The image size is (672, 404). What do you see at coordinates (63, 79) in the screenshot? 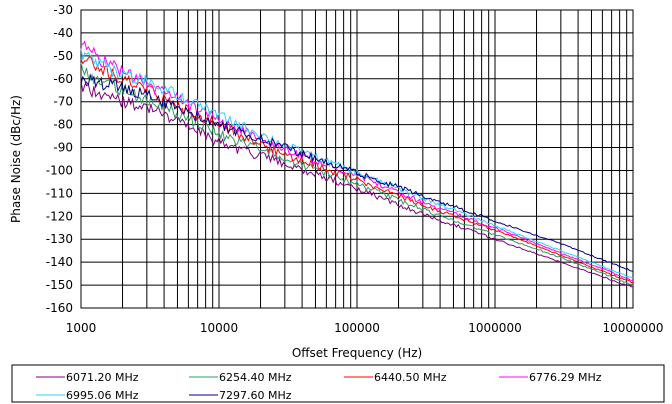
I see `y-tick-label: -60` at bounding box center [63, 79].